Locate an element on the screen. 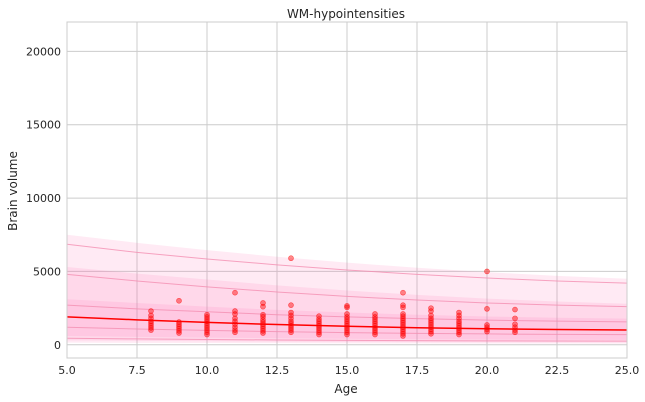 This screenshot has width=645, height=402. data-points is located at coordinates (333, 297).